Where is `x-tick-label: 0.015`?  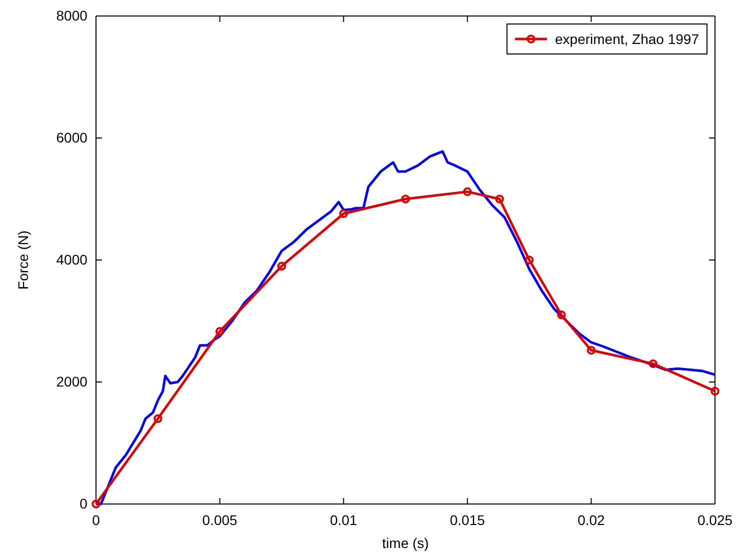
x-tick-label: 0.015 is located at coordinates (468, 520).